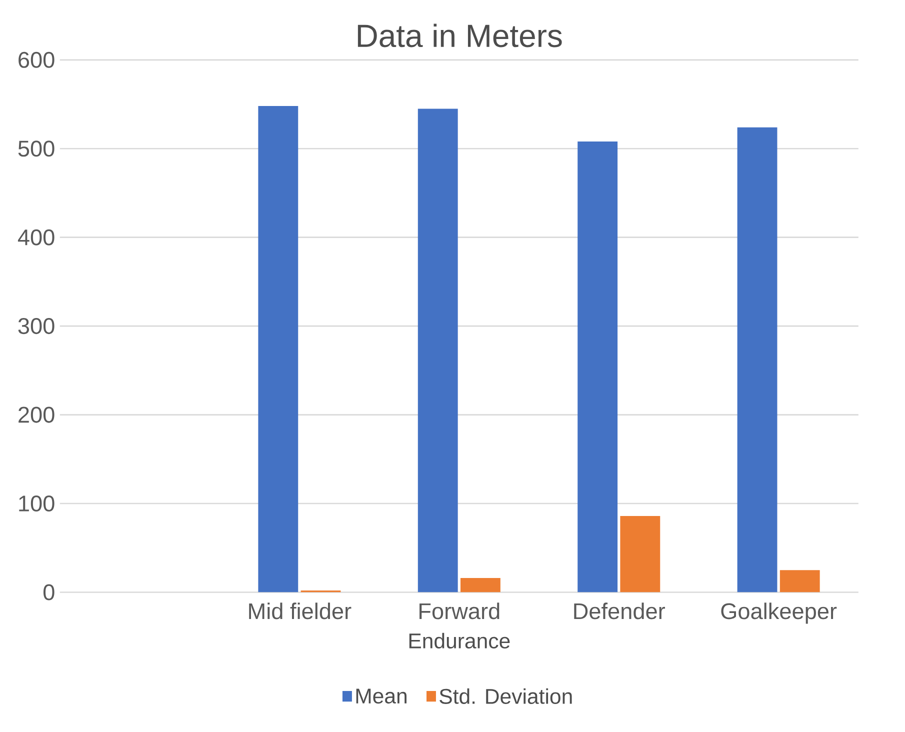 The image size is (905, 732). I want to click on y-tick-label: 0, so click(48, 592).